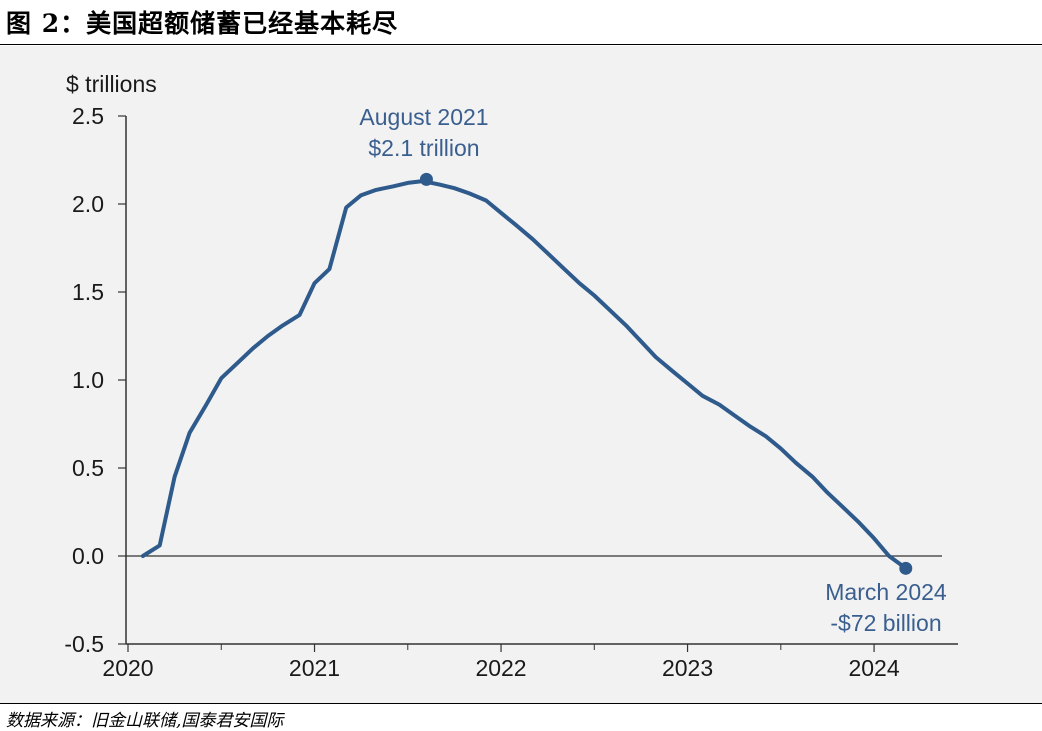 This screenshot has width=1042, height=731. What do you see at coordinates (873, 668) in the screenshot?
I see `x-tick-label: 2024` at bounding box center [873, 668].